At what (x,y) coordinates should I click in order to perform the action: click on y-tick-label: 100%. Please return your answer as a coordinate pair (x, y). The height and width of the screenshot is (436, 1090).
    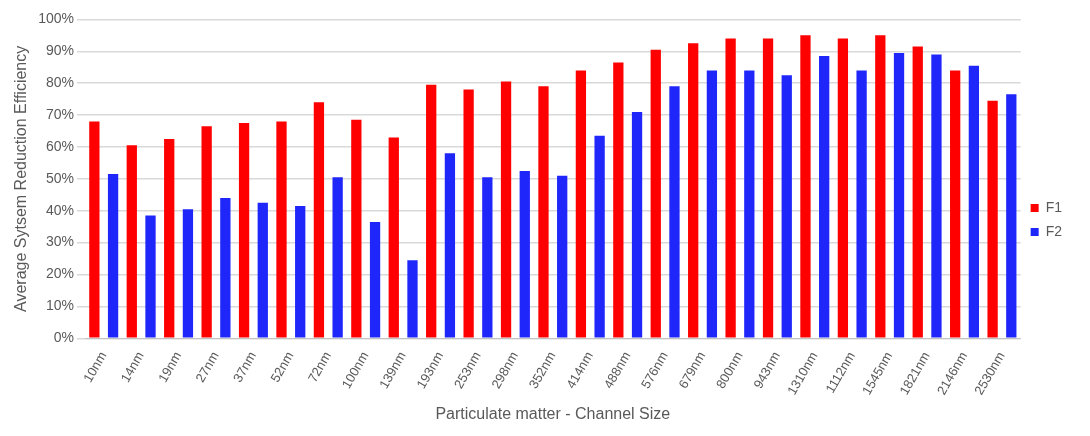
    Looking at the image, I should click on (56, 18).